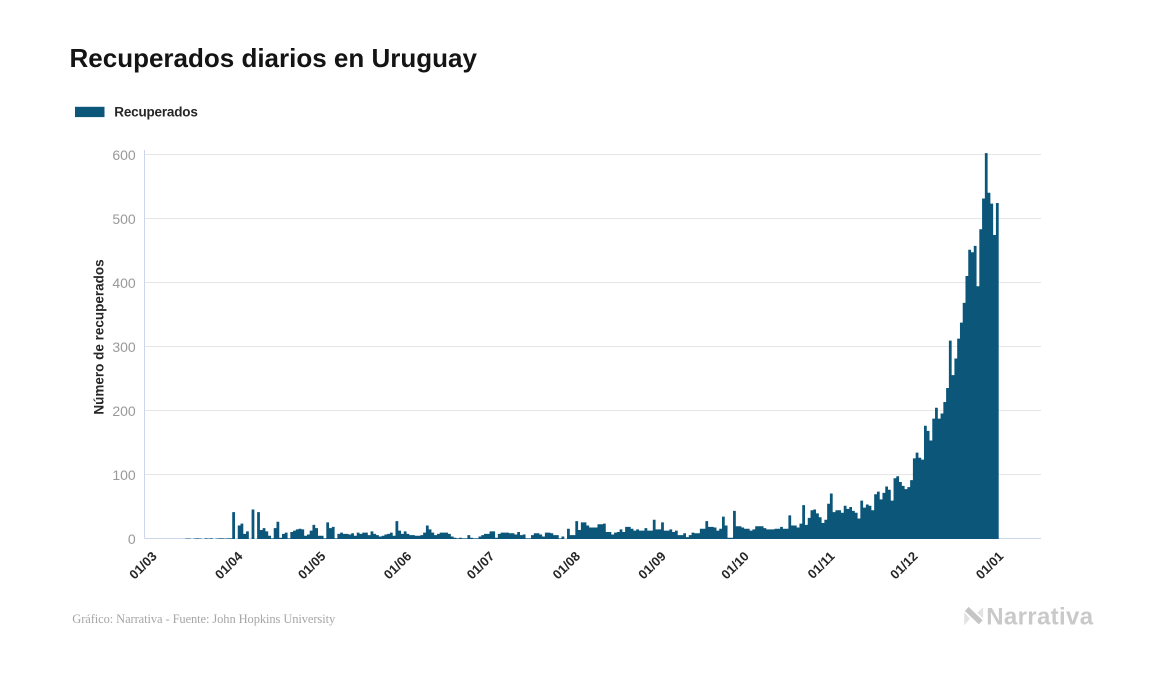 Image resolution: width=1157 pixels, height=674 pixels. I want to click on svg-text: 300, so click(124, 347).